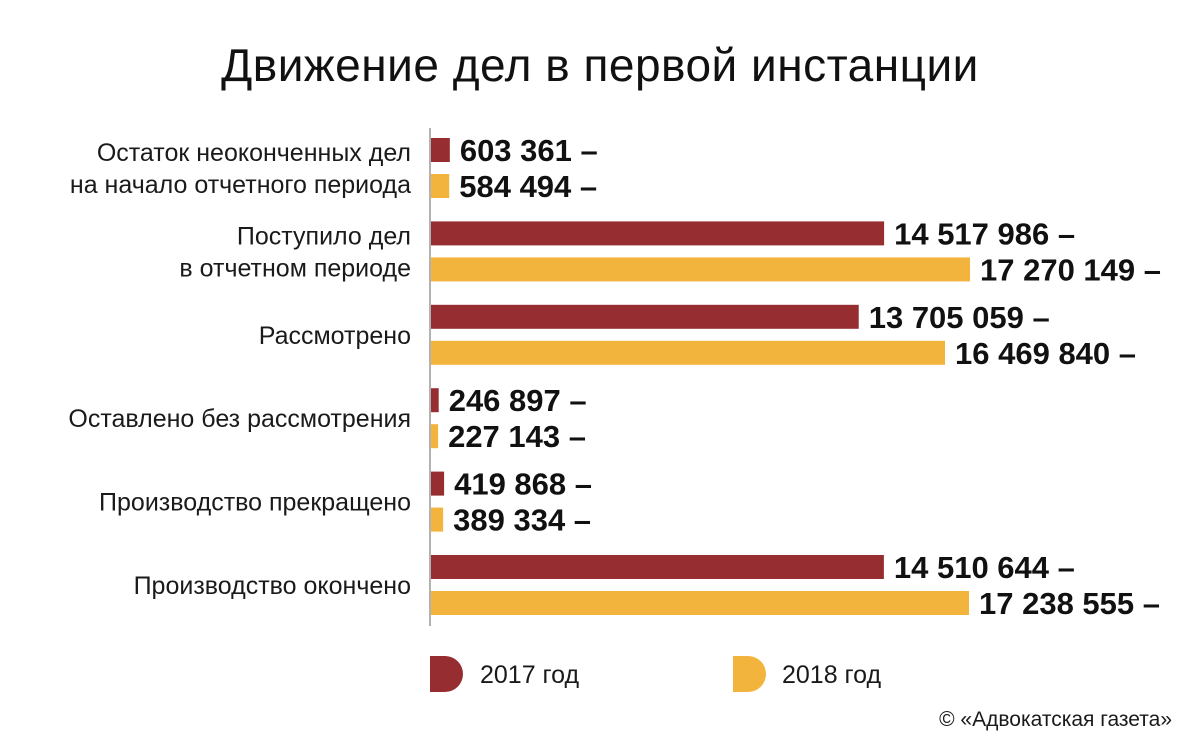 Image resolution: width=1200 pixels, height=742 pixels. I want to click on chart-title: Движение дел в первой инстанции, so click(600, 65).